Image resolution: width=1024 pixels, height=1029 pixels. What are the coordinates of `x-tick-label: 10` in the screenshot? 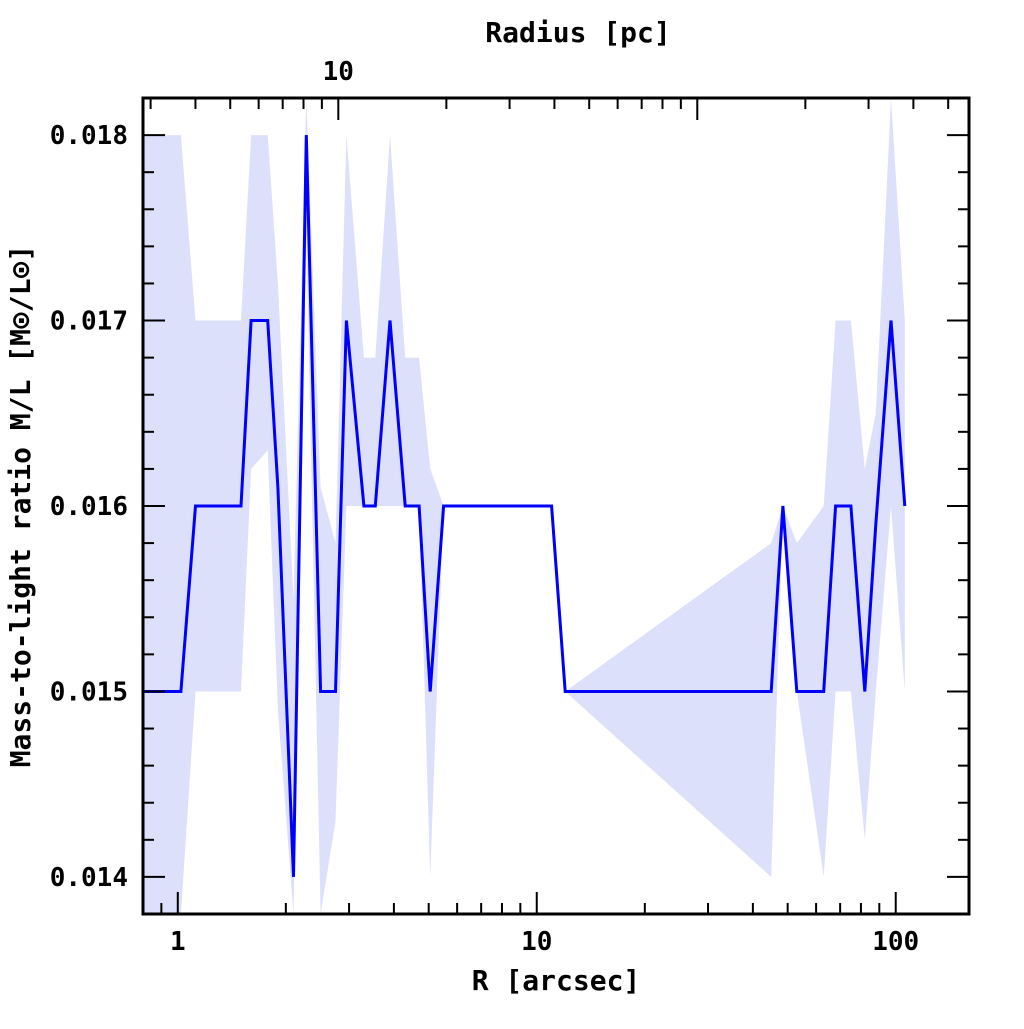 It's located at (536, 942).